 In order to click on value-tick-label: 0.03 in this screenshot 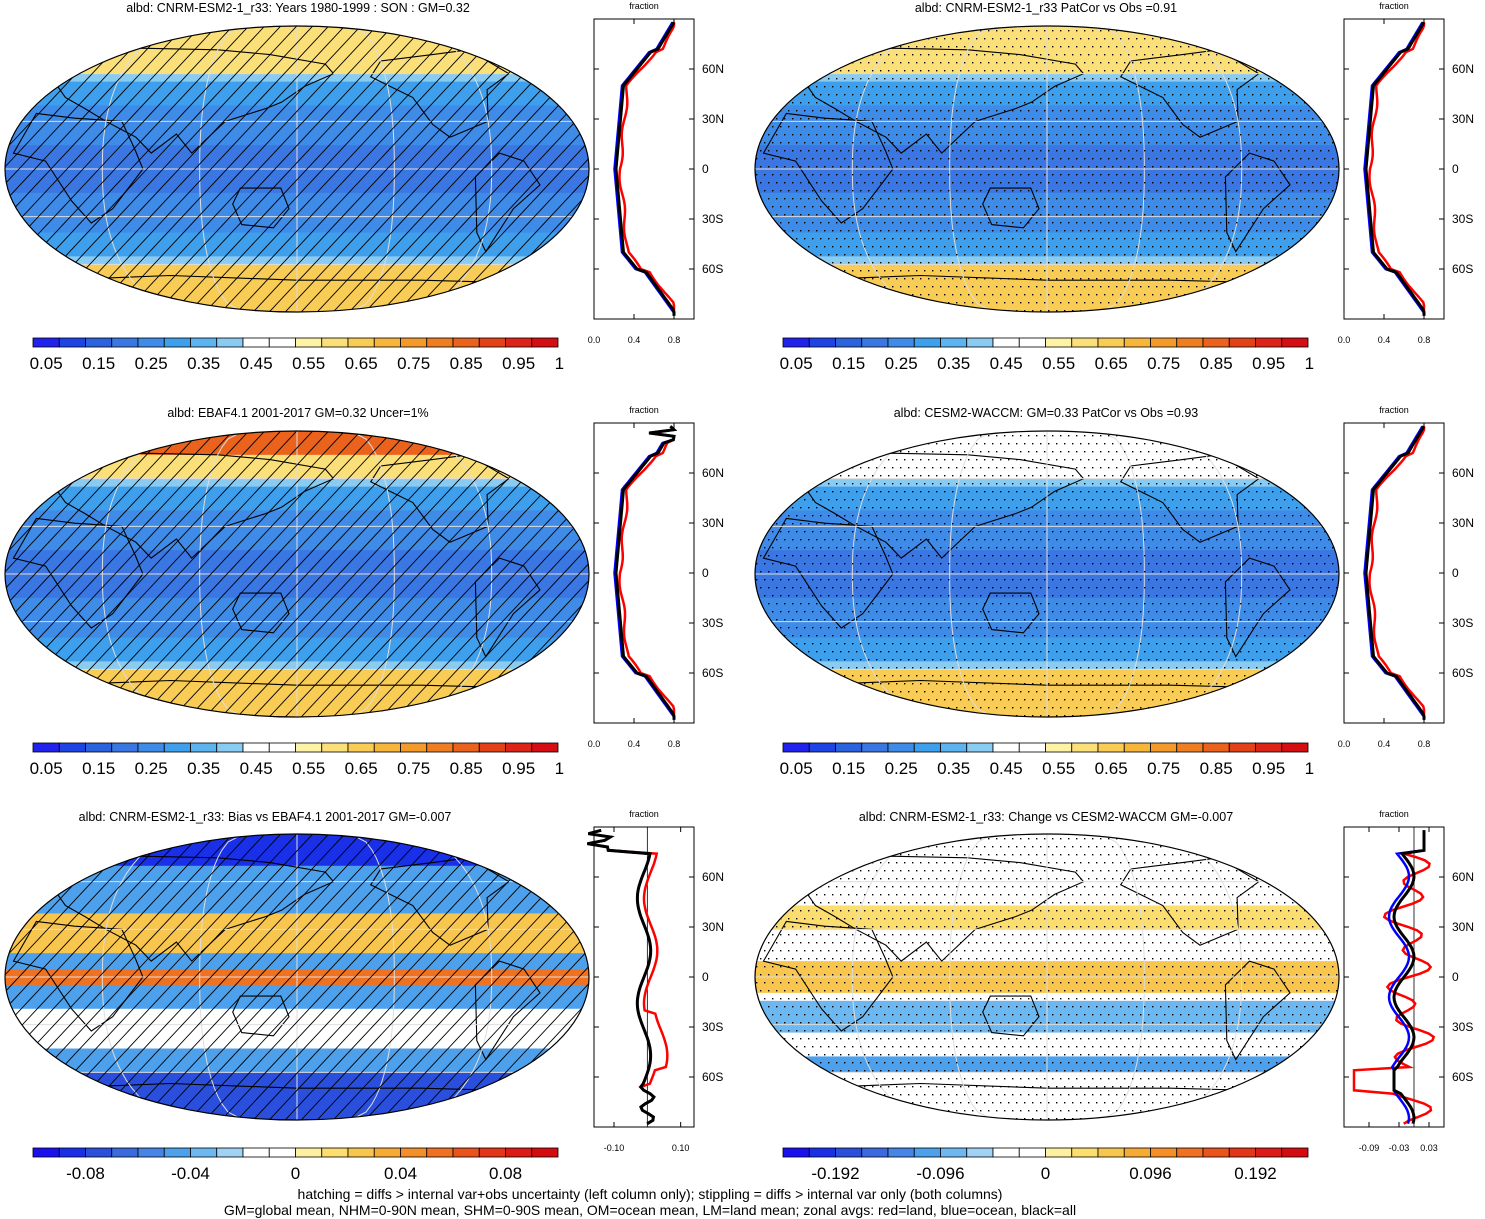, I will do `click(1429, 1148)`.